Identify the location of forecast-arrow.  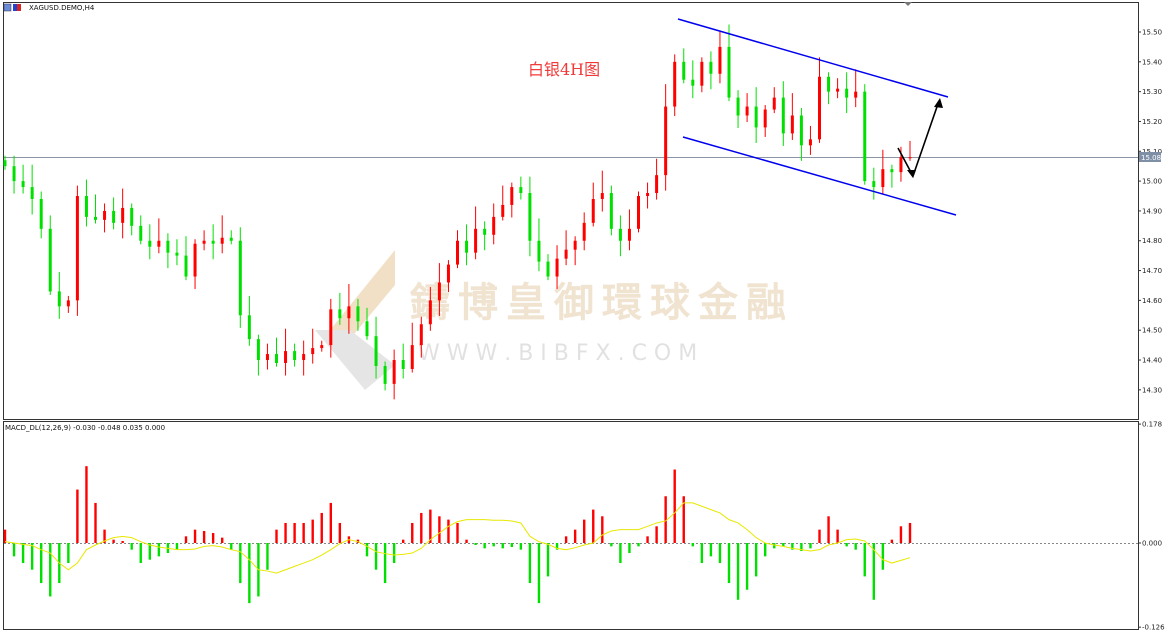
(918, 139).